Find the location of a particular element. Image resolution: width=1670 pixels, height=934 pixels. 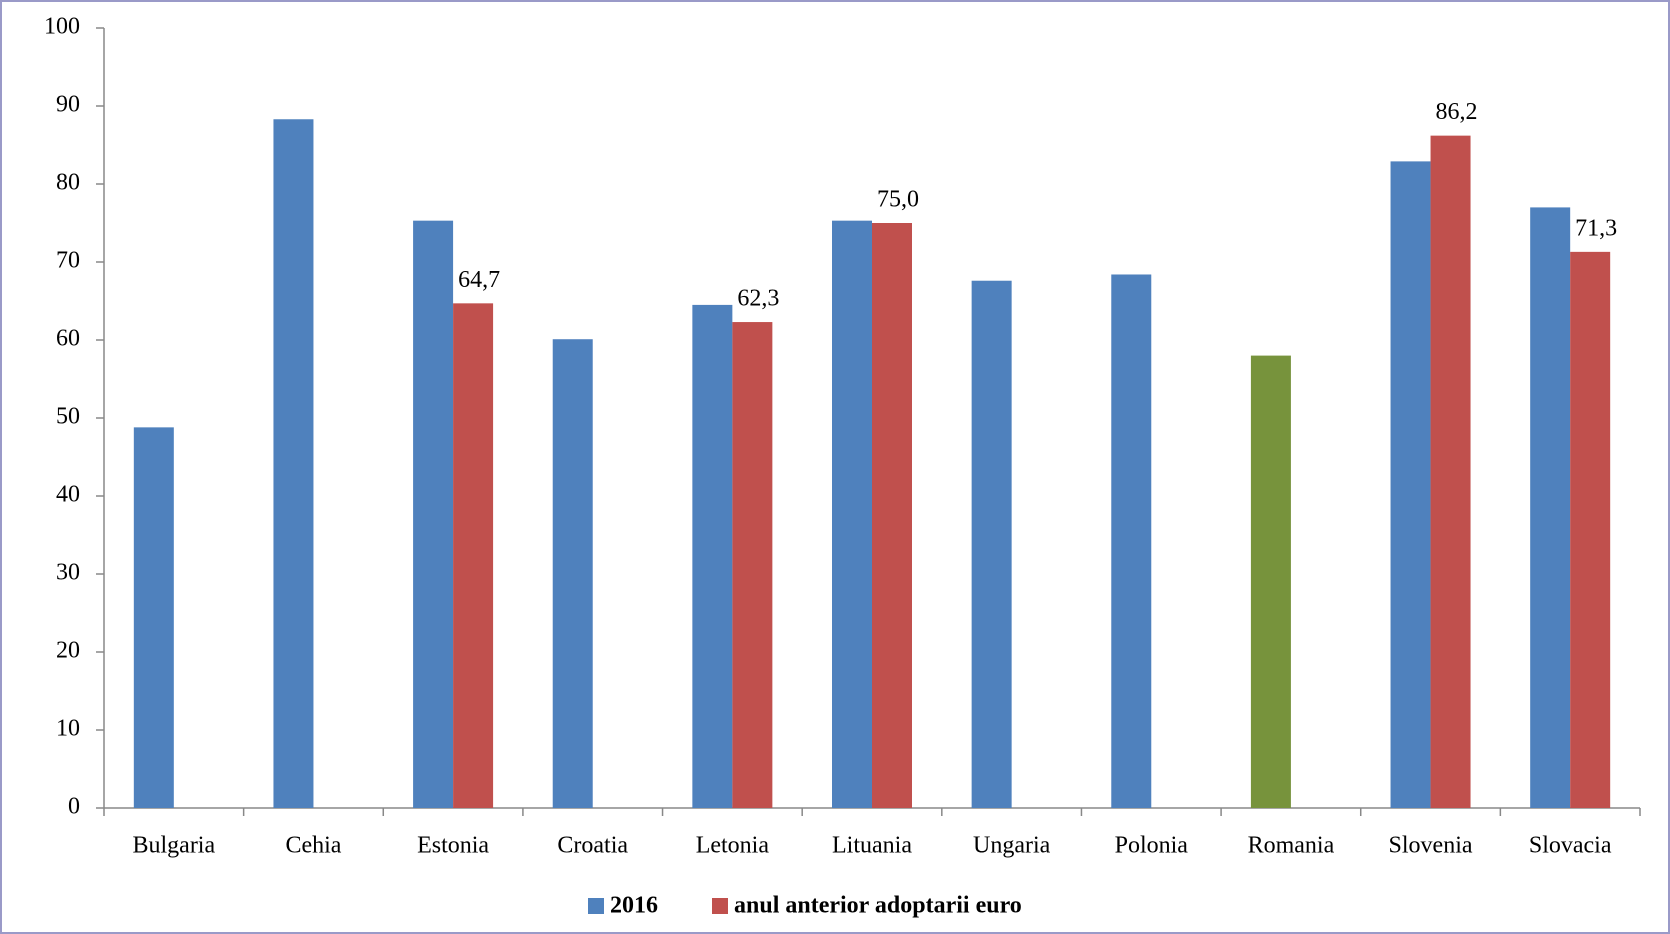

x-tick-label: Lituania is located at coordinates (872, 846).